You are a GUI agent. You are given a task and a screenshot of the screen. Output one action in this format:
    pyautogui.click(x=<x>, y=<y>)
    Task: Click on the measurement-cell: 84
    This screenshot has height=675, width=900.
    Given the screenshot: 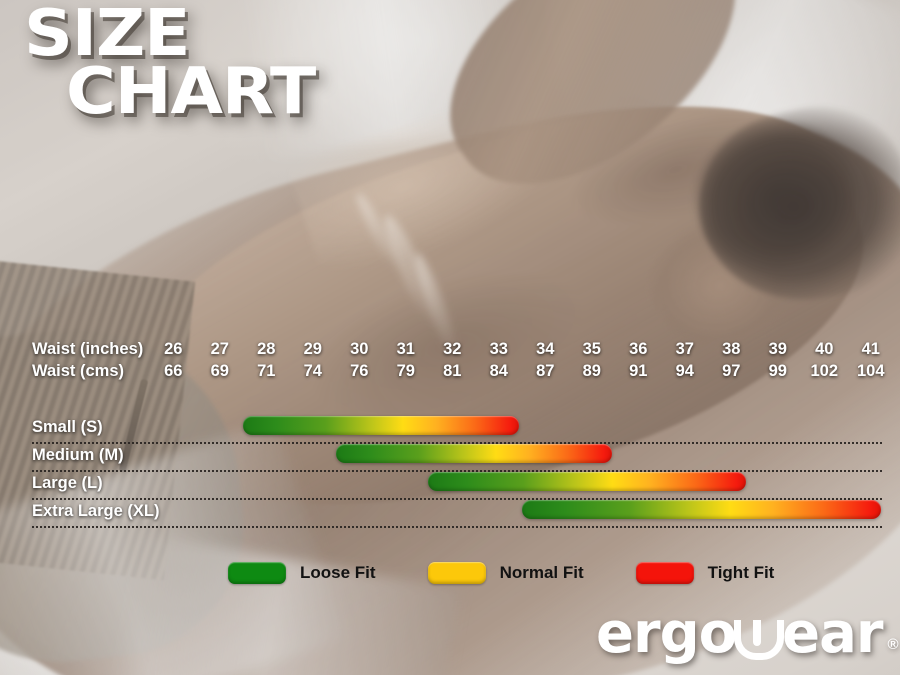 What is the action you would take?
    pyautogui.click(x=498, y=371)
    